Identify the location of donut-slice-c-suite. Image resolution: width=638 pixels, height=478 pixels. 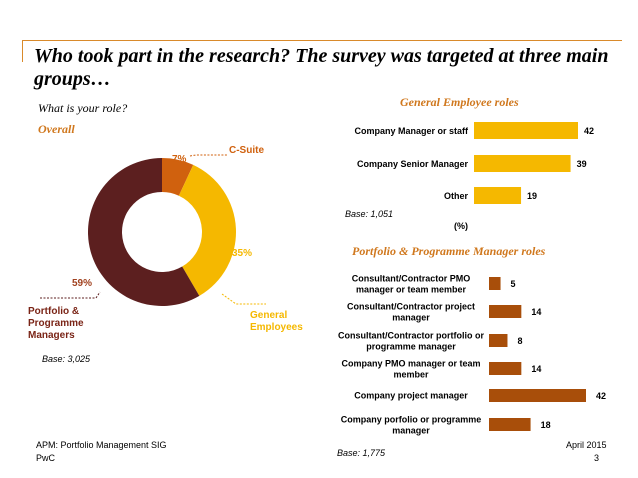
(178, 177).